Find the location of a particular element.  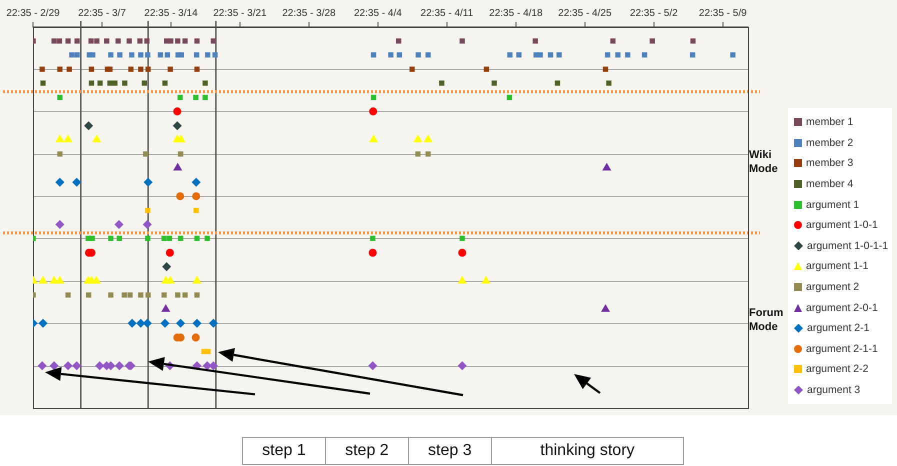

text: thinking story is located at coordinates (587, 451).